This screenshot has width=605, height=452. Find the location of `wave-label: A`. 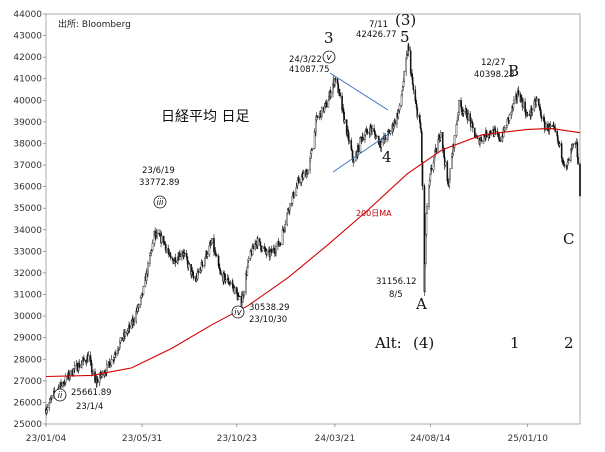

wave-label: A is located at coordinates (421, 304).